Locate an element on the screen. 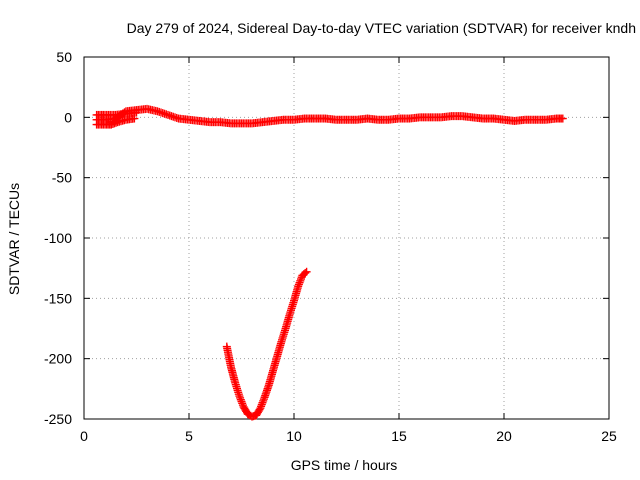 This screenshot has height=480, width=640. y-tick-label: 50 is located at coordinates (64, 57).